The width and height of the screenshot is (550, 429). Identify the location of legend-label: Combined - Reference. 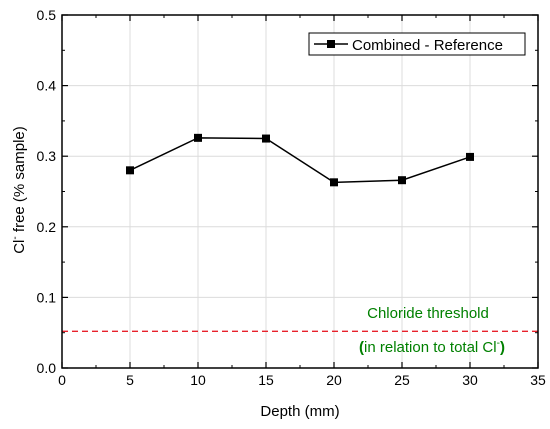
(427, 45).